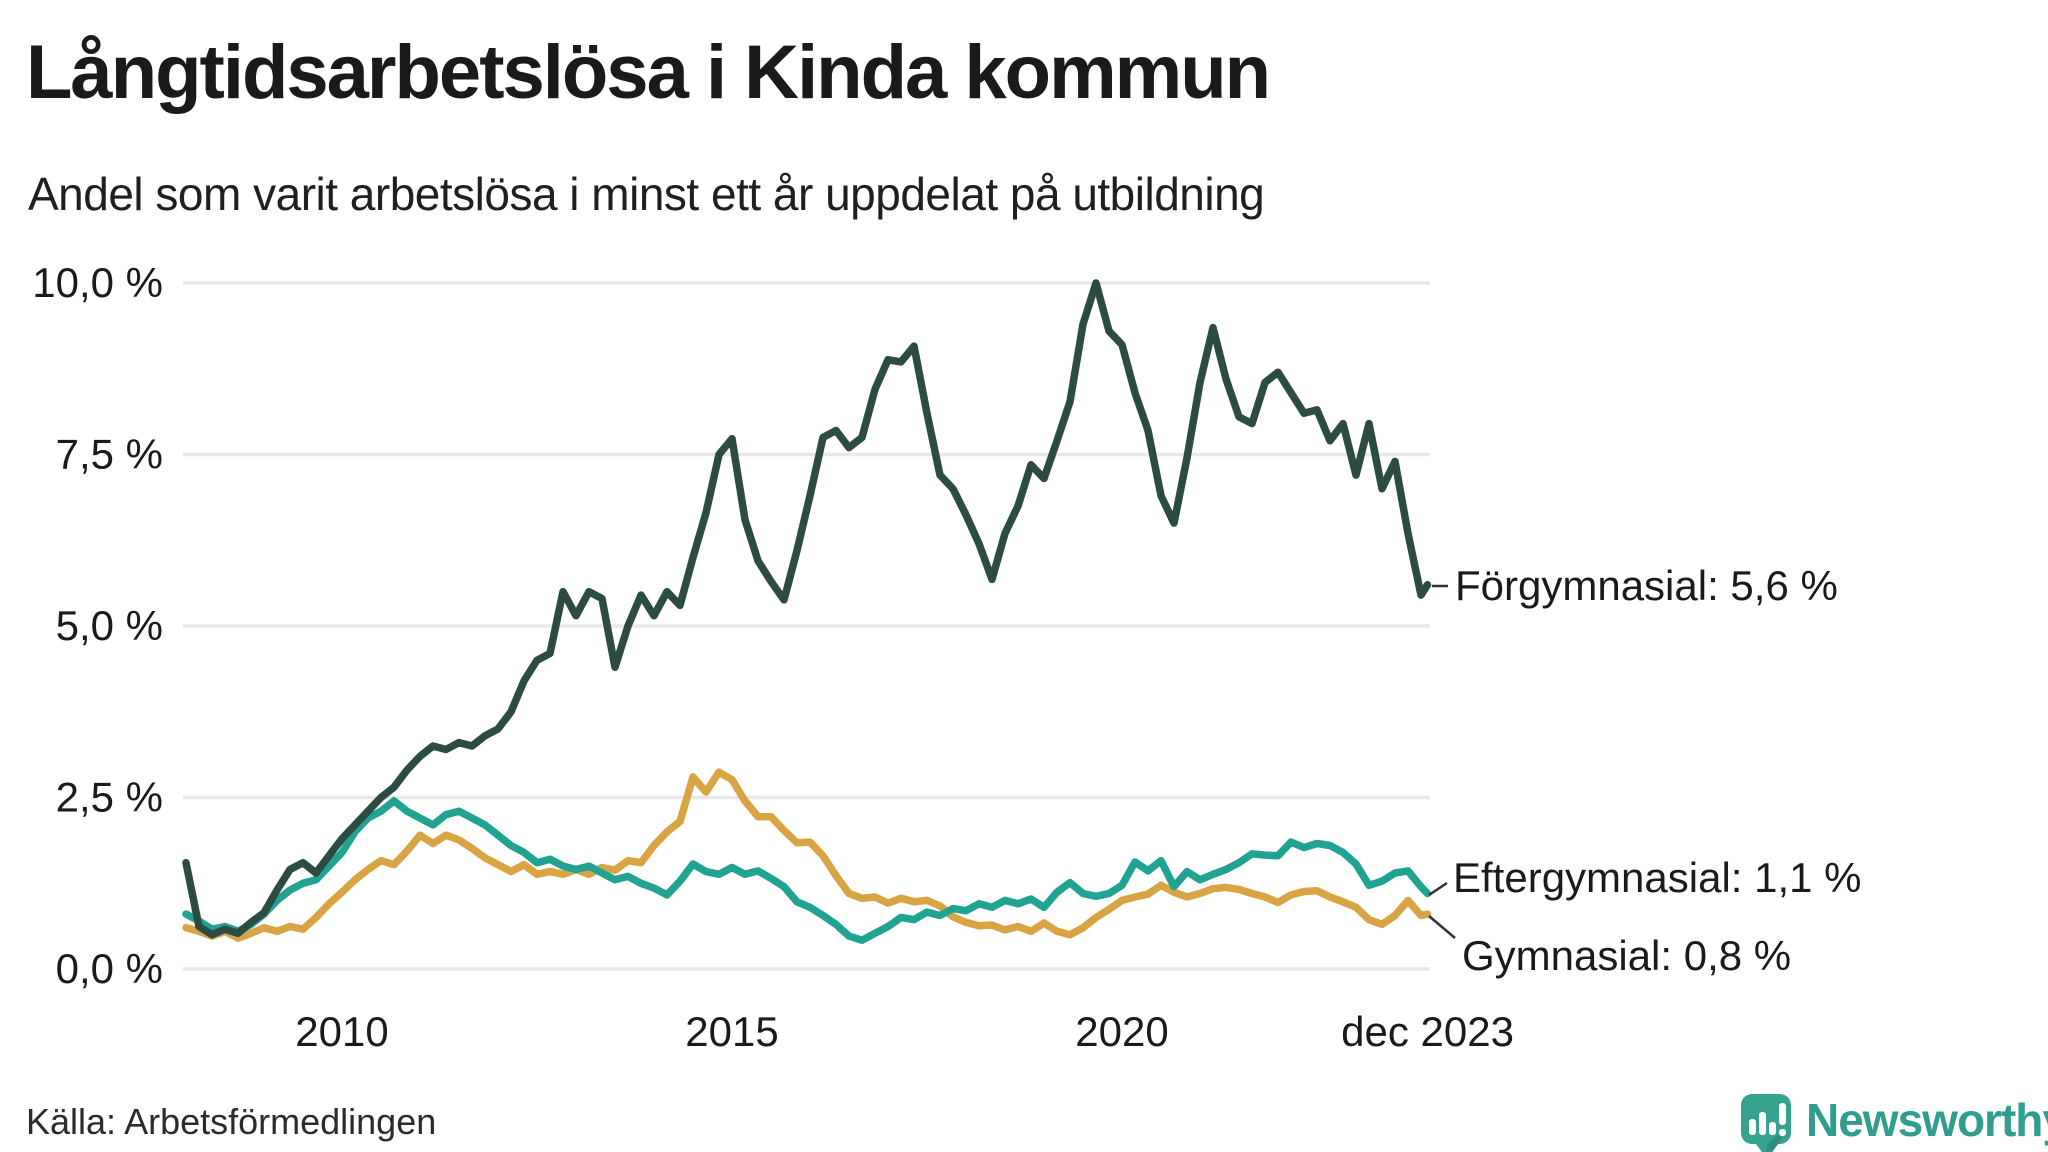  Describe the element at coordinates (1782, 1132) in the screenshot. I see `logo-exclamation-dot` at that location.